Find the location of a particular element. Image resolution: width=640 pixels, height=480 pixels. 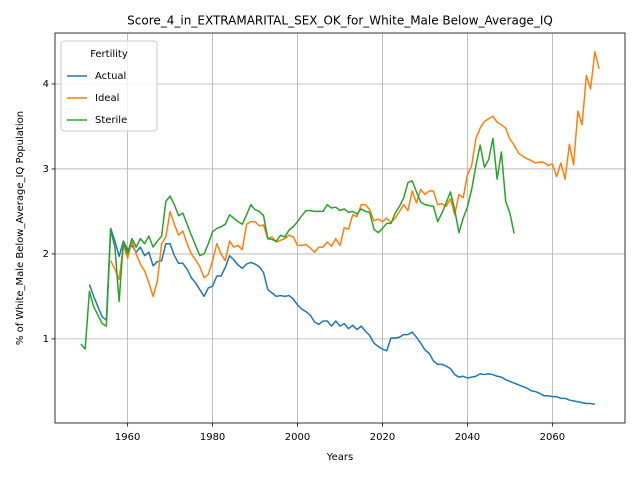

x-tick-label: 2040 is located at coordinates (467, 437).